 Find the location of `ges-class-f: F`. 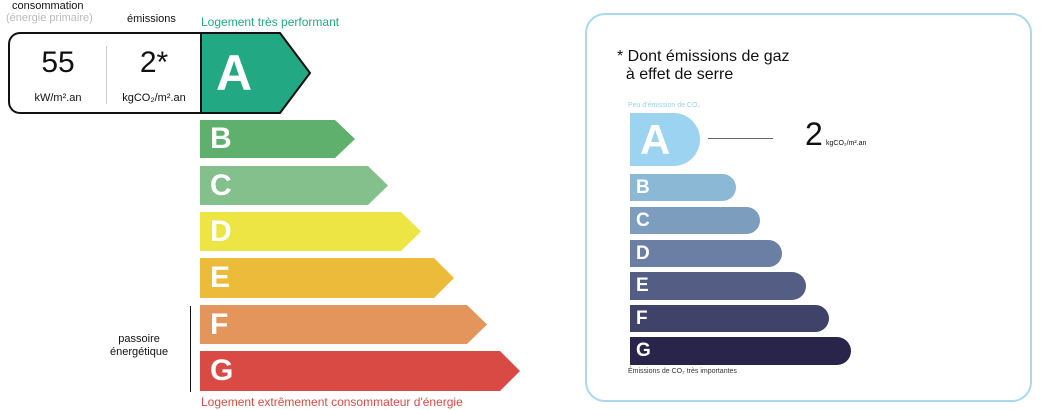

ges-class-f: F is located at coordinates (729, 318).